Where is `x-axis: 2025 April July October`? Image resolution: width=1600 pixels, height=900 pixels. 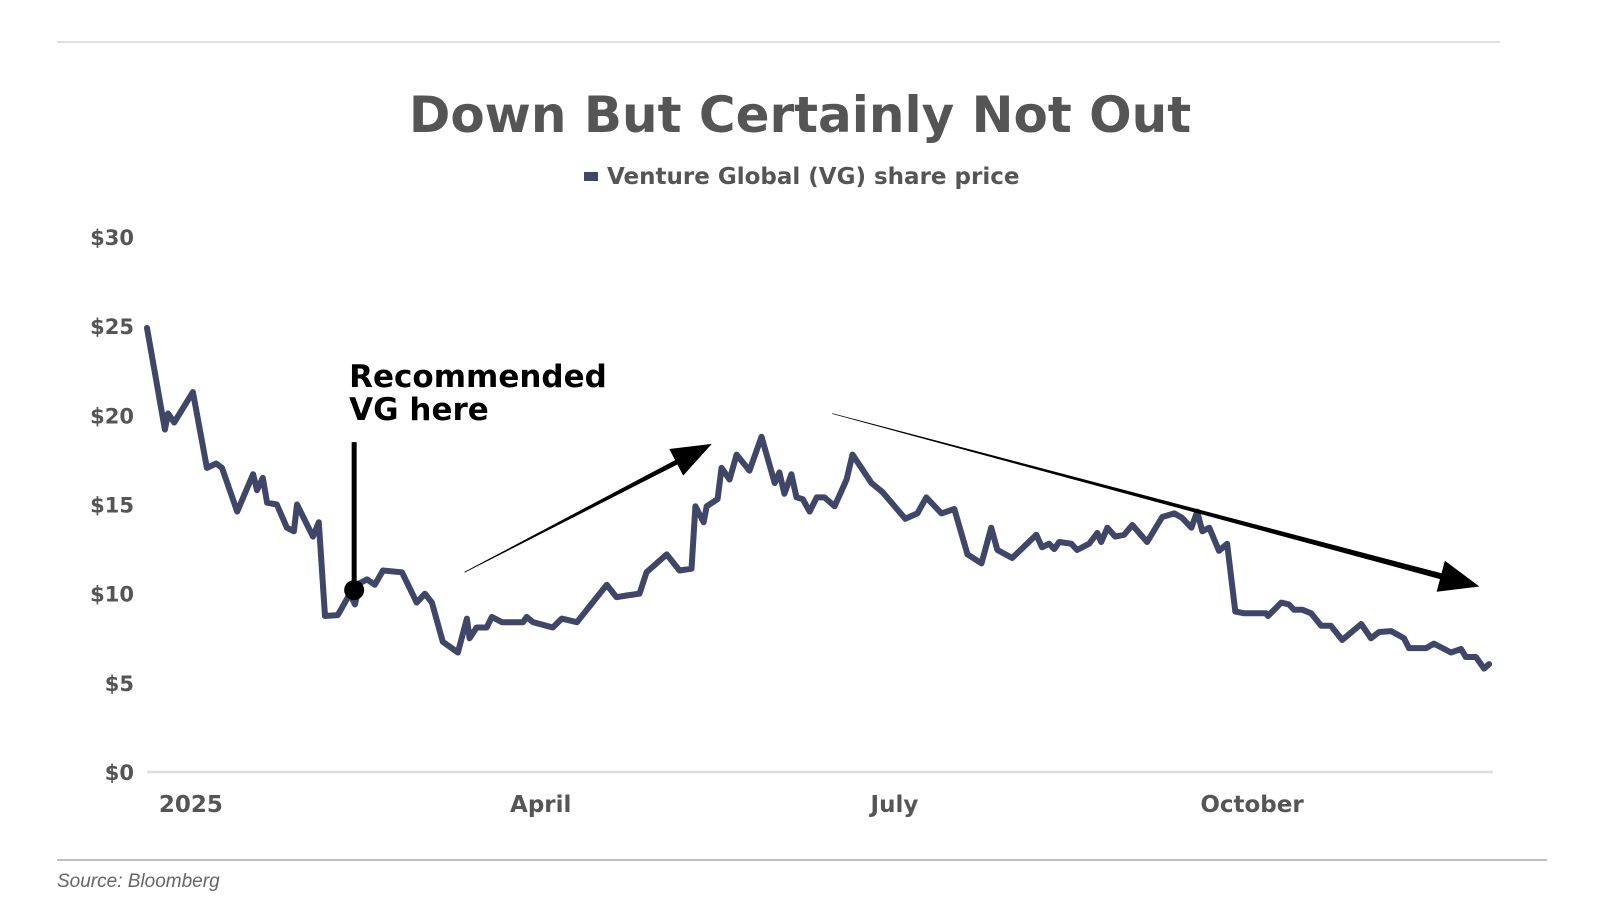 x-axis: 2025 April July October is located at coordinates (731, 805).